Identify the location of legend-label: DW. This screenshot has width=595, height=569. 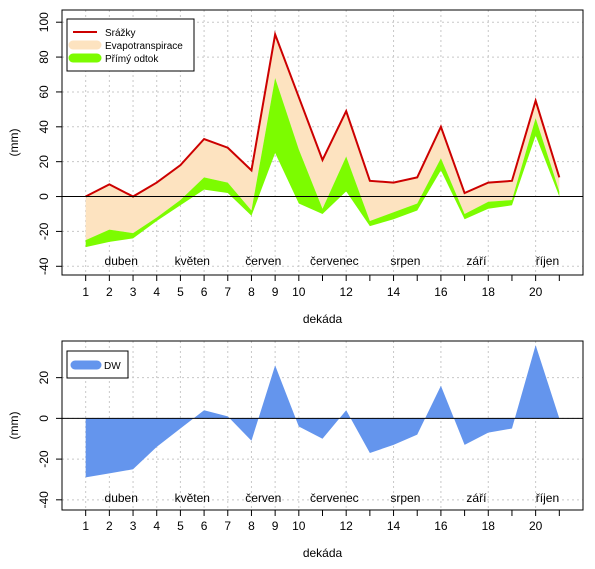
(112, 366).